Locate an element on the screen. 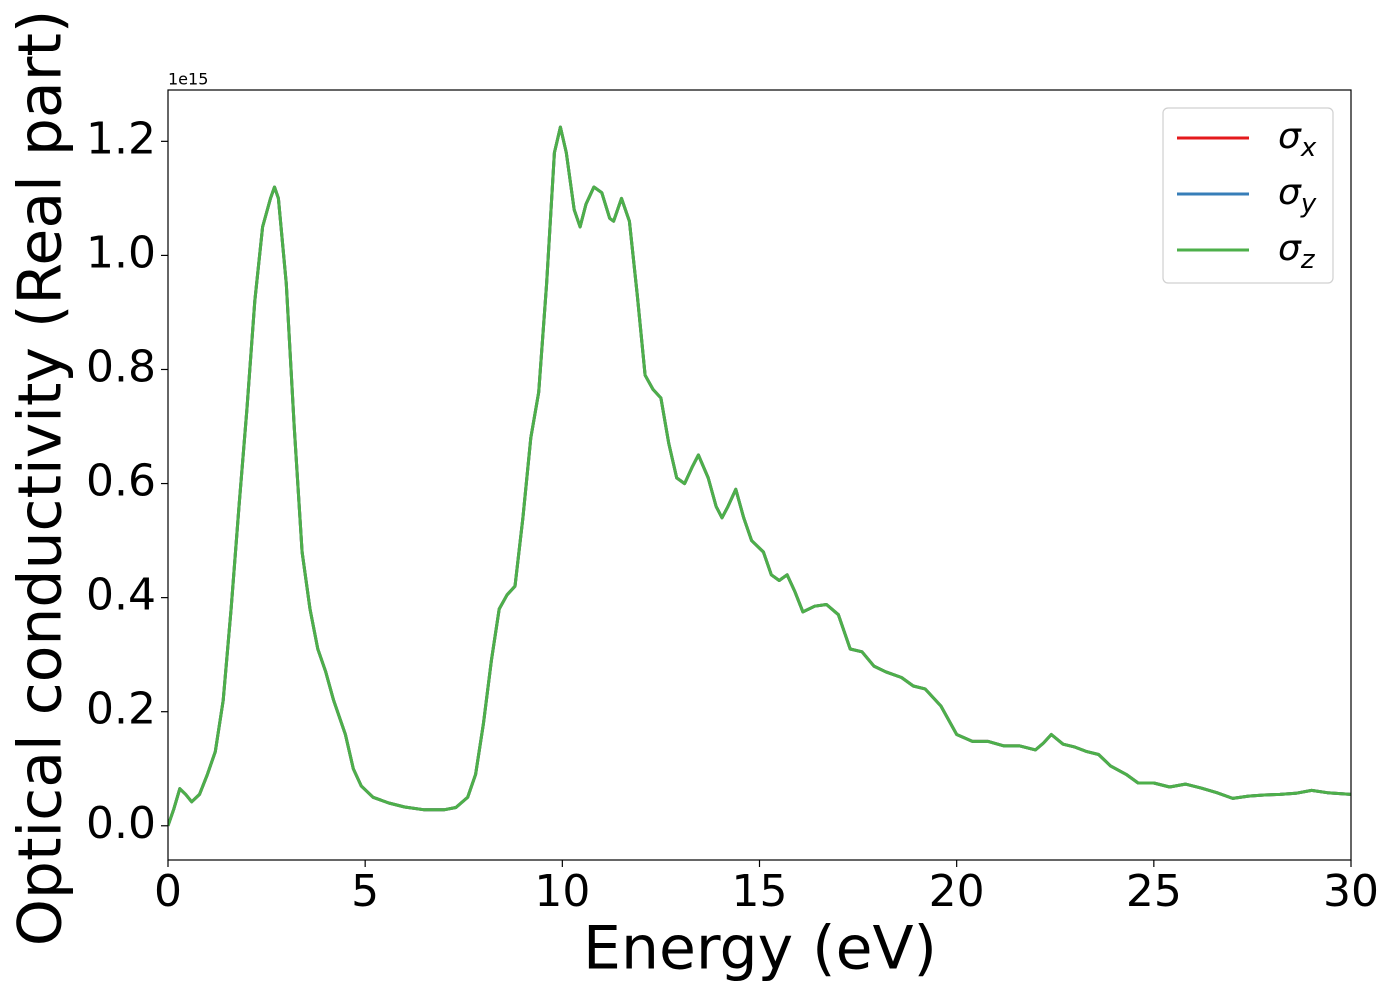  y-tick-label: 0.0 is located at coordinates (121, 823).